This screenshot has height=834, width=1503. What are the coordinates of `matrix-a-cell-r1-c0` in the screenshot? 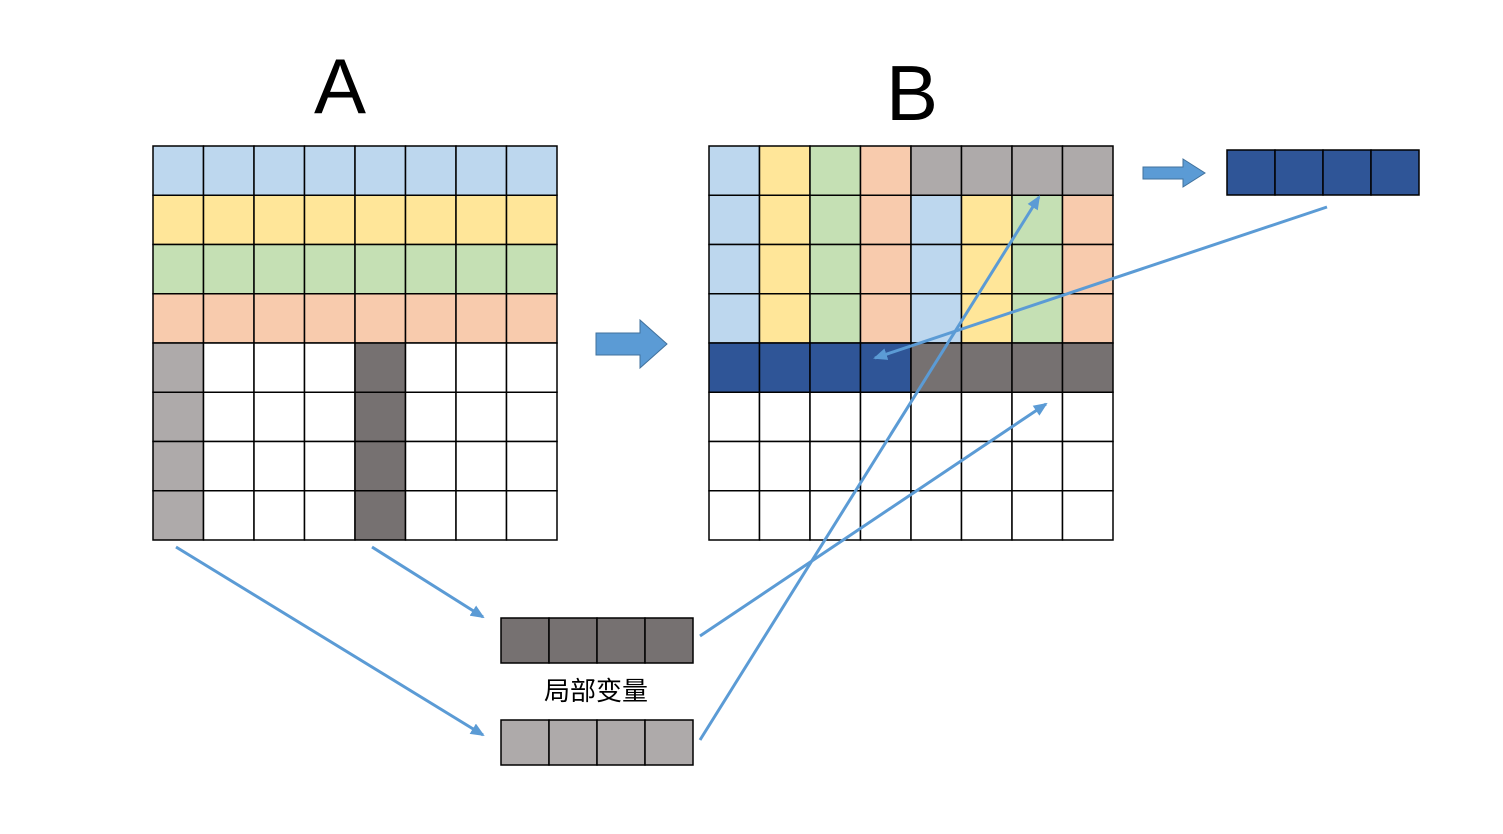 It's located at (178, 220).